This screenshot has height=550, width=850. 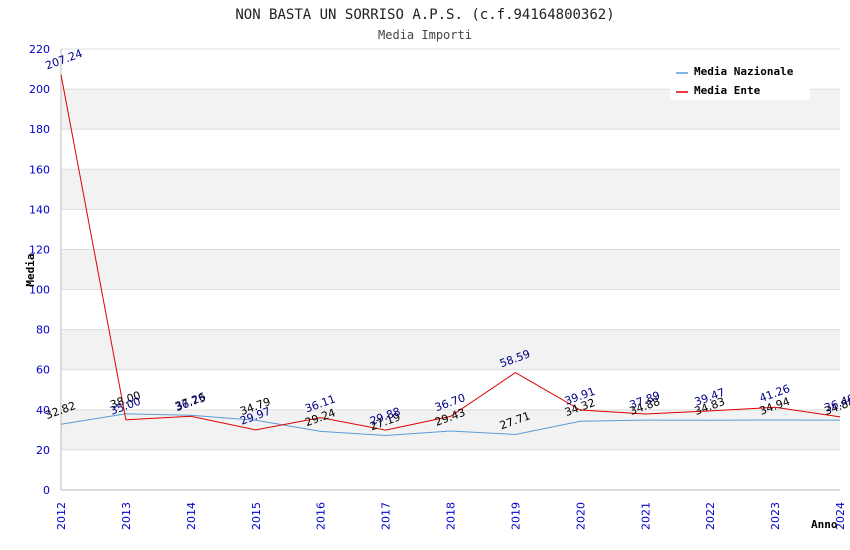 I want to click on y-tick-label-60: 60, so click(x=43, y=370).